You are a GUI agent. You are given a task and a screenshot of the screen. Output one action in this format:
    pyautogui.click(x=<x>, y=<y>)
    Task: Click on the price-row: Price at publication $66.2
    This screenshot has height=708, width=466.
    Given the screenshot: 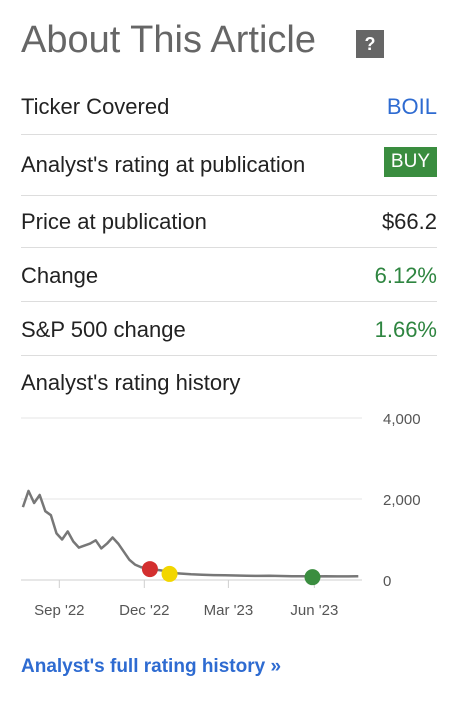 What is the action you would take?
    pyautogui.click(x=229, y=222)
    